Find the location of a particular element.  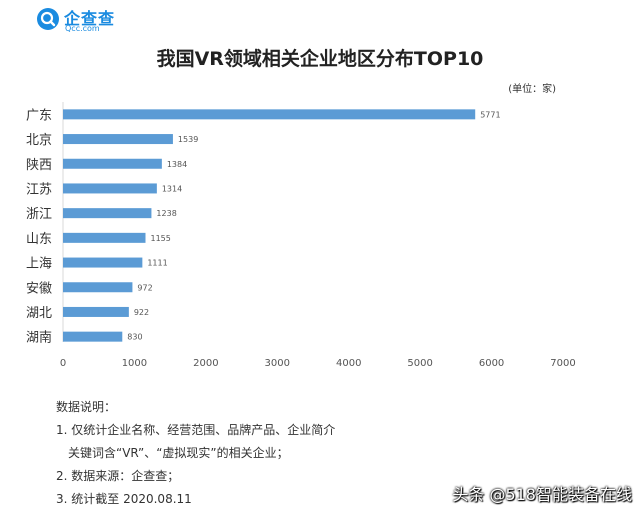

category-label: 安徽 is located at coordinates (39, 288).